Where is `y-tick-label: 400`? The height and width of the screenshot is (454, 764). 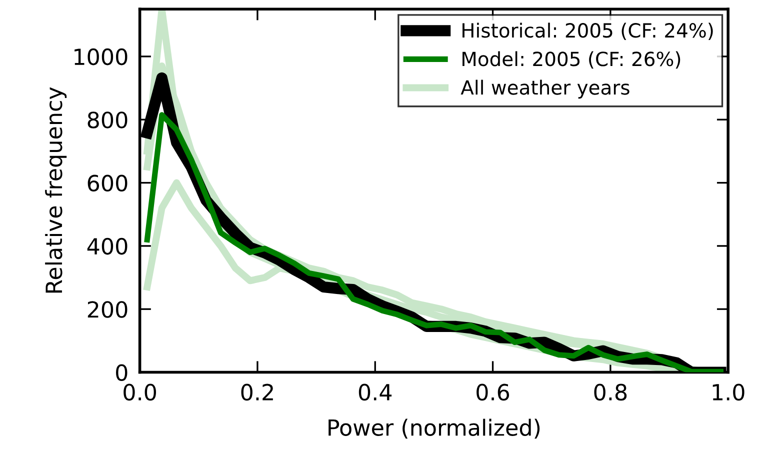
y-tick-label: 400 is located at coordinates (107, 246).